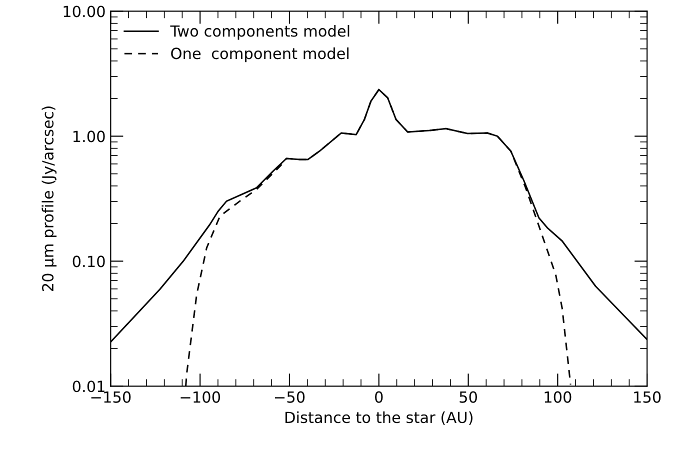 This screenshot has height=449, width=679. What do you see at coordinates (200, 397) in the screenshot?
I see `x-tick-label: −100` at bounding box center [200, 397].